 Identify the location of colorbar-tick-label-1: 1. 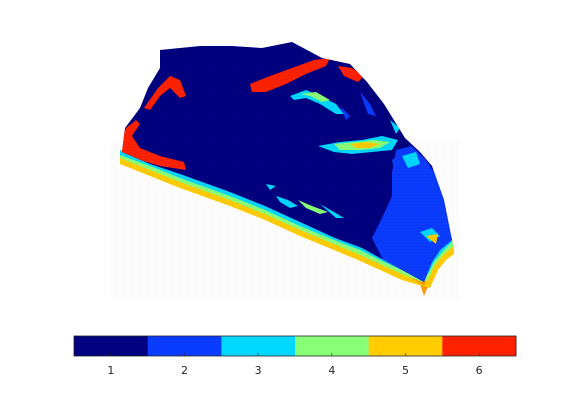
(110, 370).